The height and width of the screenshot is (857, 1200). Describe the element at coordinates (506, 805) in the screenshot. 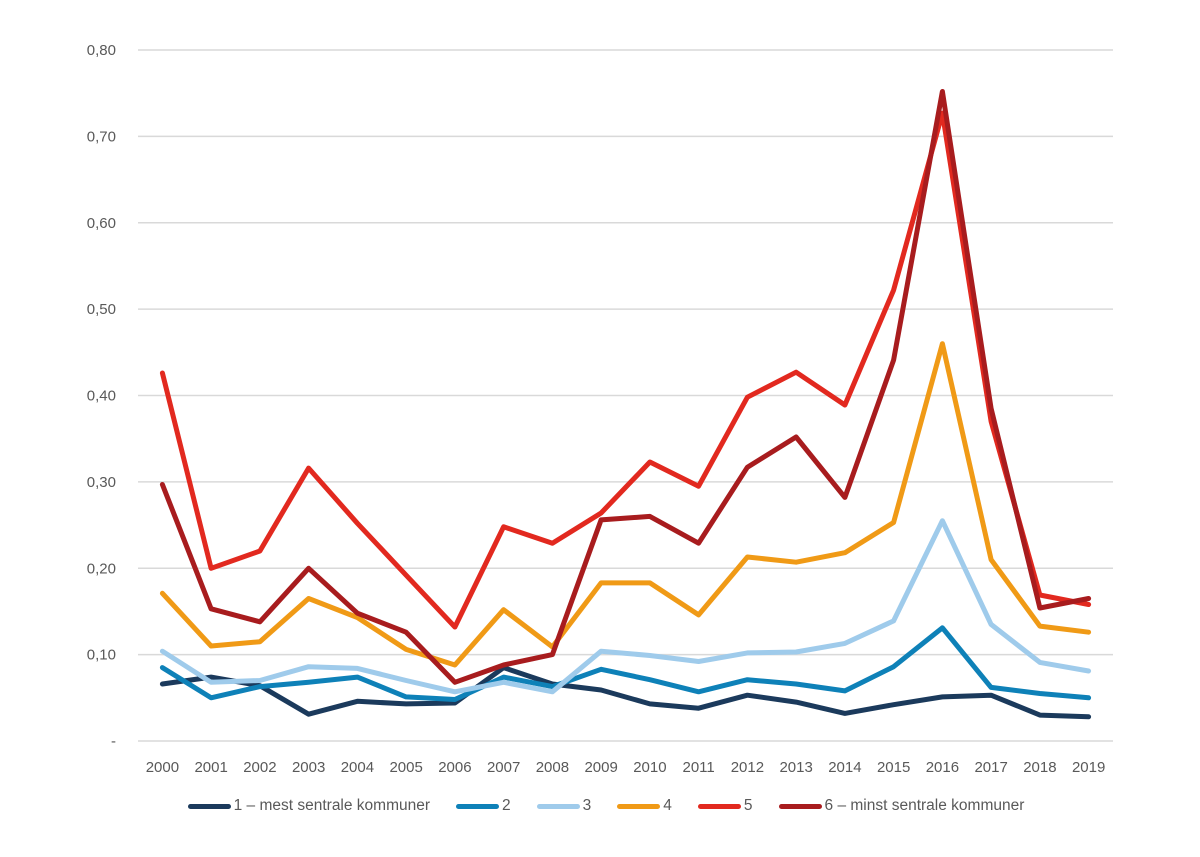

I see `legend-label: 2` at that location.